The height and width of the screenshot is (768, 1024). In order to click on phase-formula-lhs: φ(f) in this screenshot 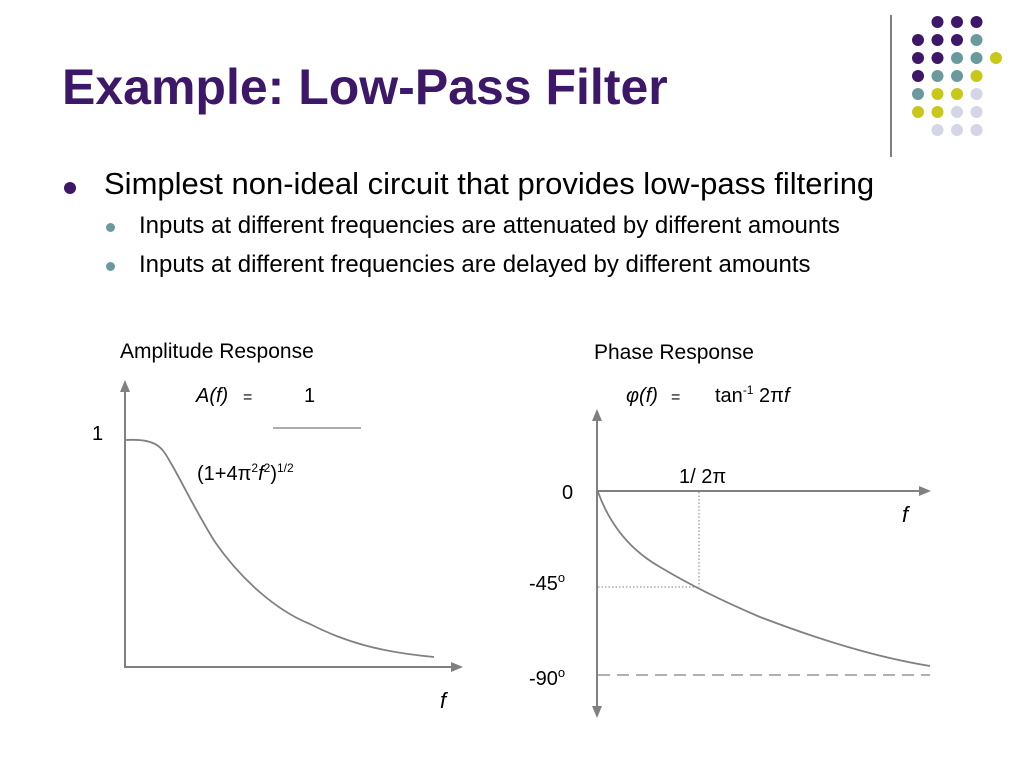, I will do `click(642, 396)`.